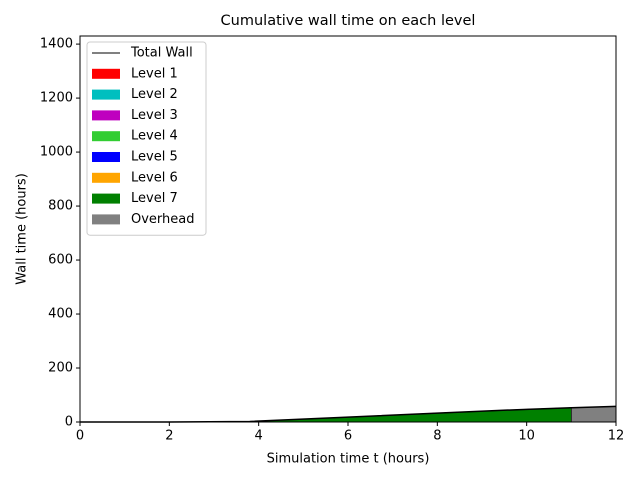 The height and width of the screenshot is (480, 640). What do you see at coordinates (154, 94) in the screenshot?
I see `legend-label: Level 2` at bounding box center [154, 94].